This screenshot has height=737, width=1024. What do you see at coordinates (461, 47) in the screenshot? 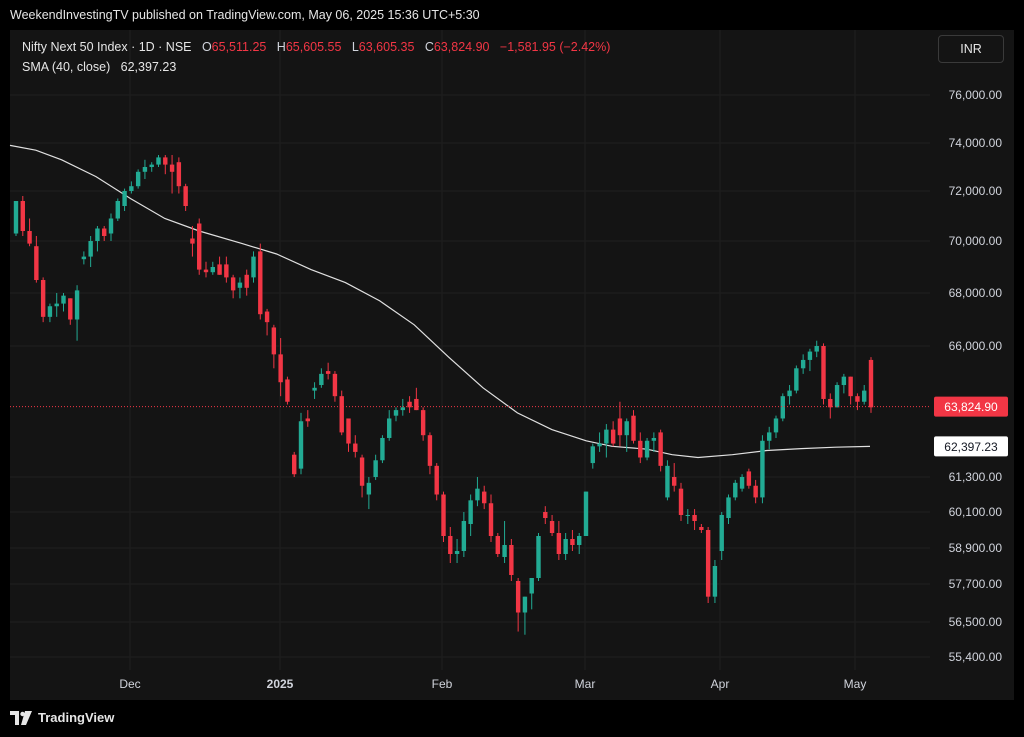
I see `close-value: 63,824.90` at bounding box center [461, 47].